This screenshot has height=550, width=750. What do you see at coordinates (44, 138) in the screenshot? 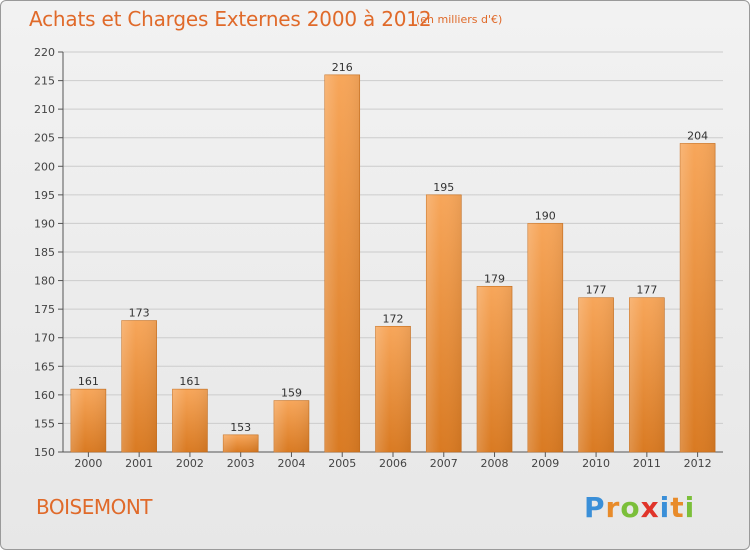
I see `y-tick-label: 205` at bounding box center [44, 138].